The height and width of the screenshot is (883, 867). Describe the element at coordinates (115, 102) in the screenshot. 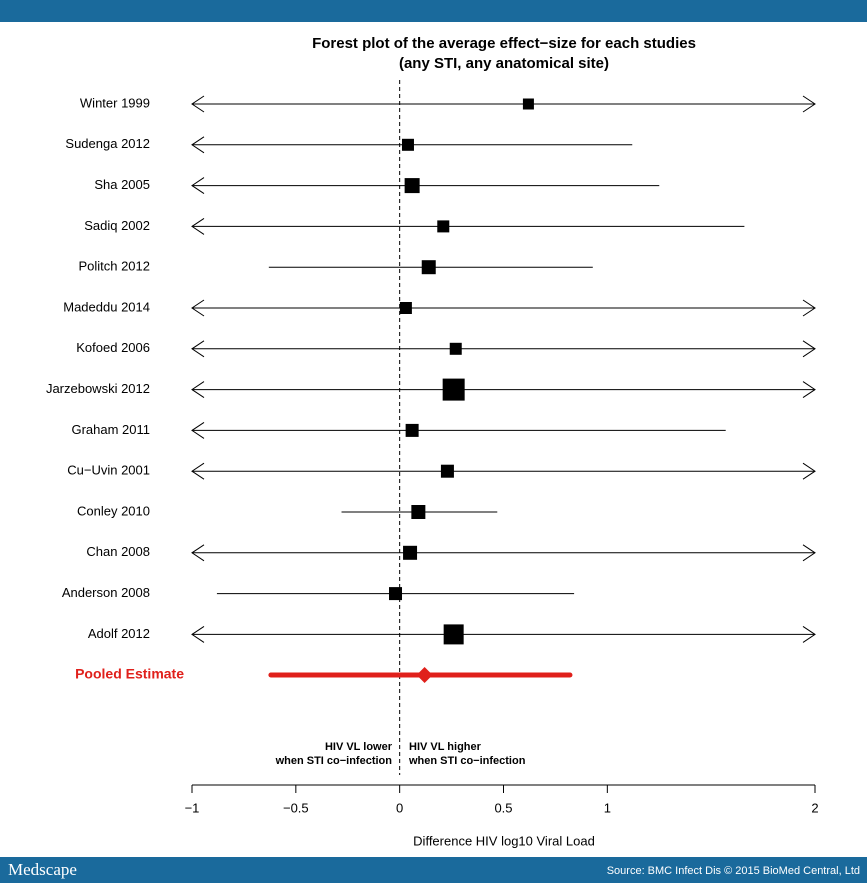

I see `study-label: Winter 1999` at that location.